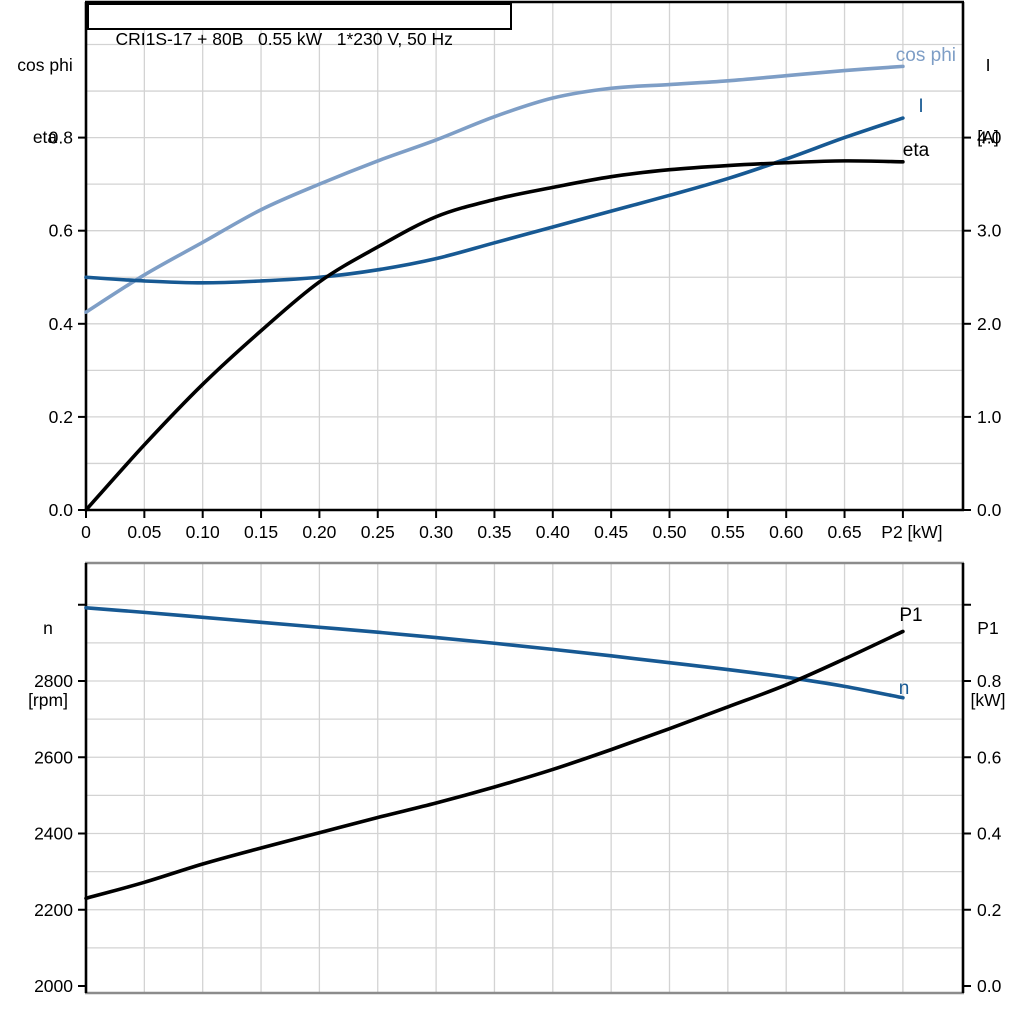  What do you see at coordinates (61, 417) in the screenshot?
I see `upper-chart-left-tick-label: 0.2` at bounding box center [61, 417].